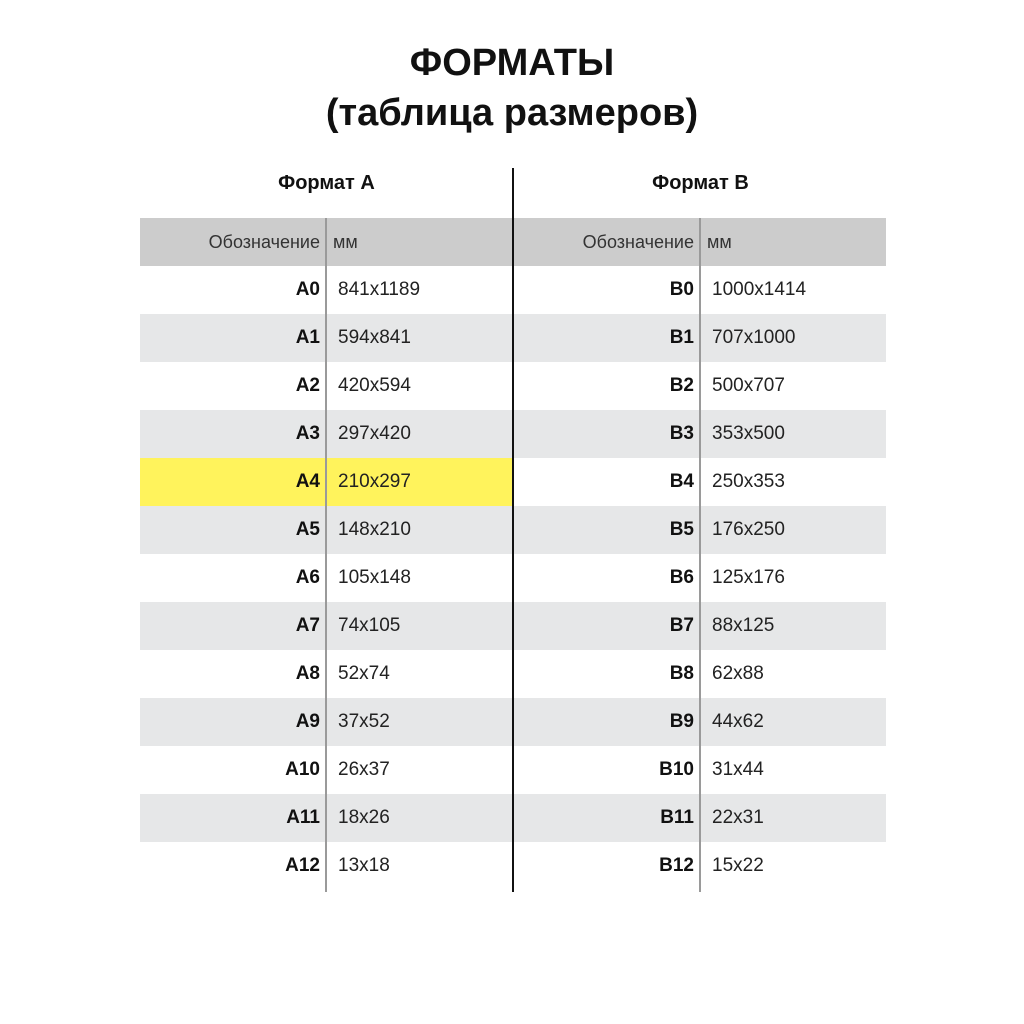  Describe the element at coordinates (374, 385) in the screenshot. I see `format-size: 420x594` at that location.